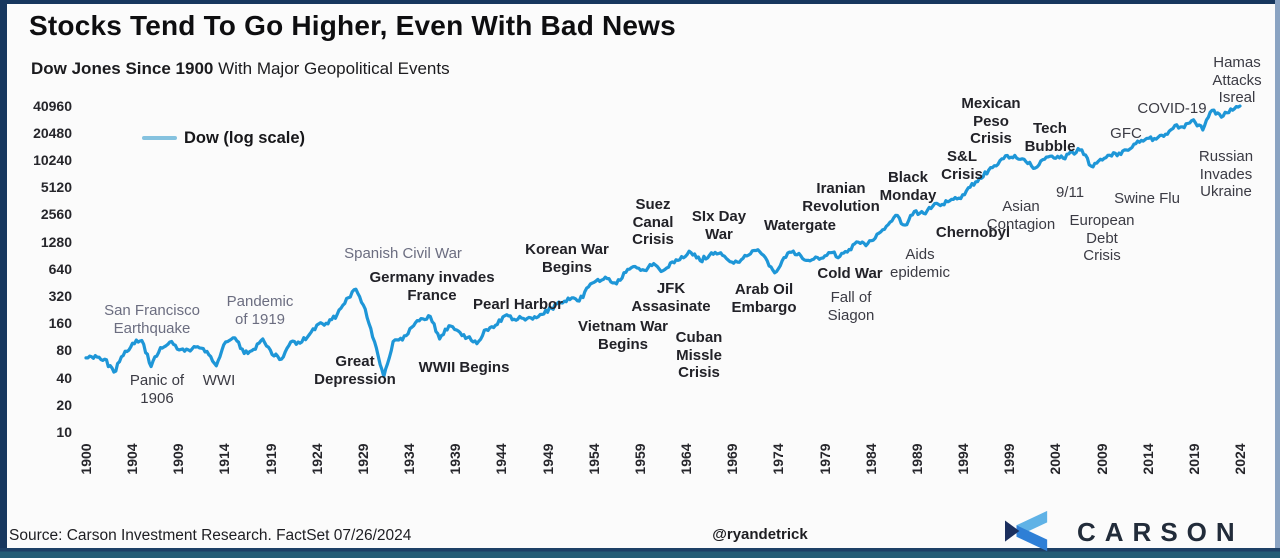  I want to click on event-annotation: European Debt Crisis, so click(1102, 238).